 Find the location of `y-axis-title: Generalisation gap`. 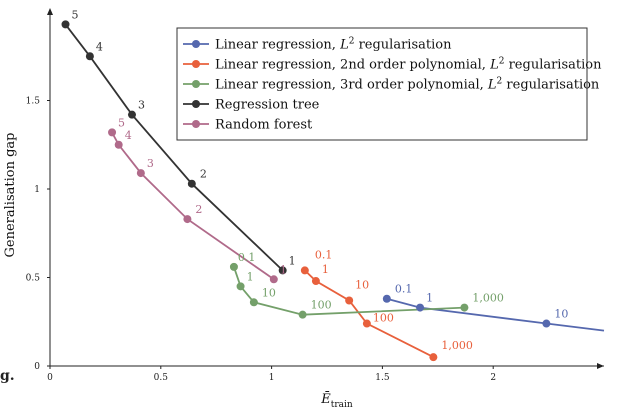

y-axis-title: Generalisation gap is located at coordinates (10, 195).